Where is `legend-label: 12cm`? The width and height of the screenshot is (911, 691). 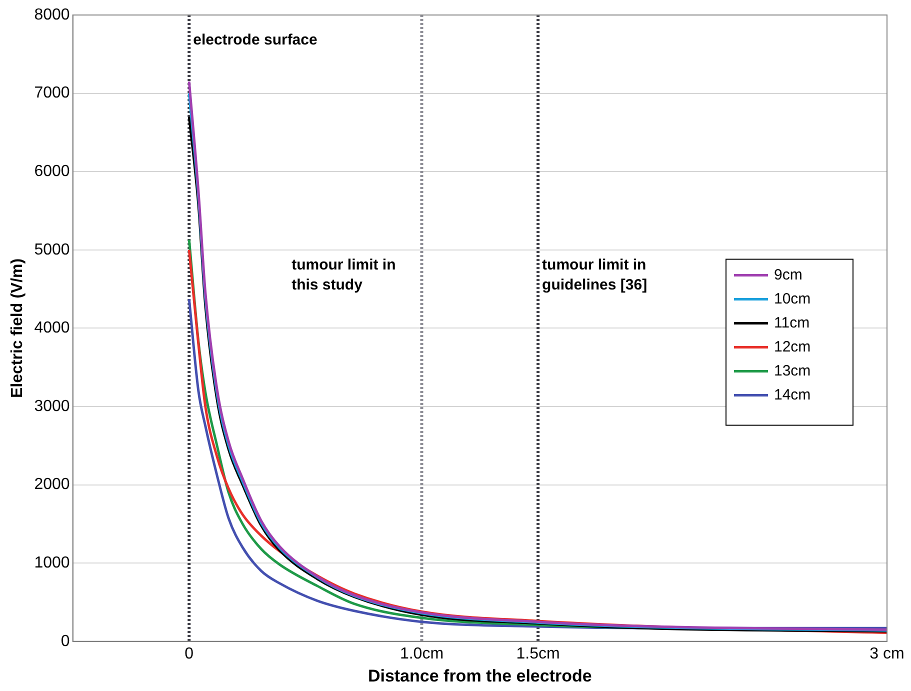 legend-label: 12cm is located at coordinates (792, 347).